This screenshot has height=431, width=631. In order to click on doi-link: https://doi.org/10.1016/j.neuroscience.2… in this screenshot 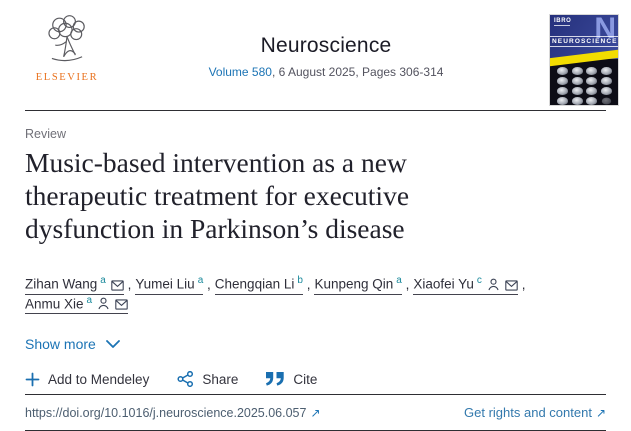, I will do `click(173, 412)`.